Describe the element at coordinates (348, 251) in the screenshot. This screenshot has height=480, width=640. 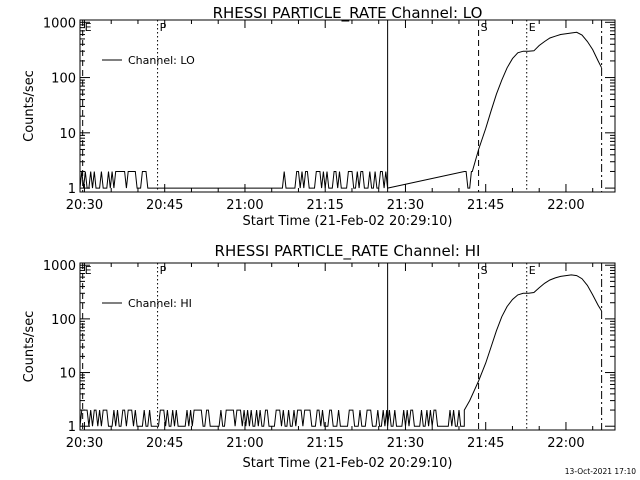
I see `chart-title: RHESSI PARTICLE_RATE Channel: HI` at that location.